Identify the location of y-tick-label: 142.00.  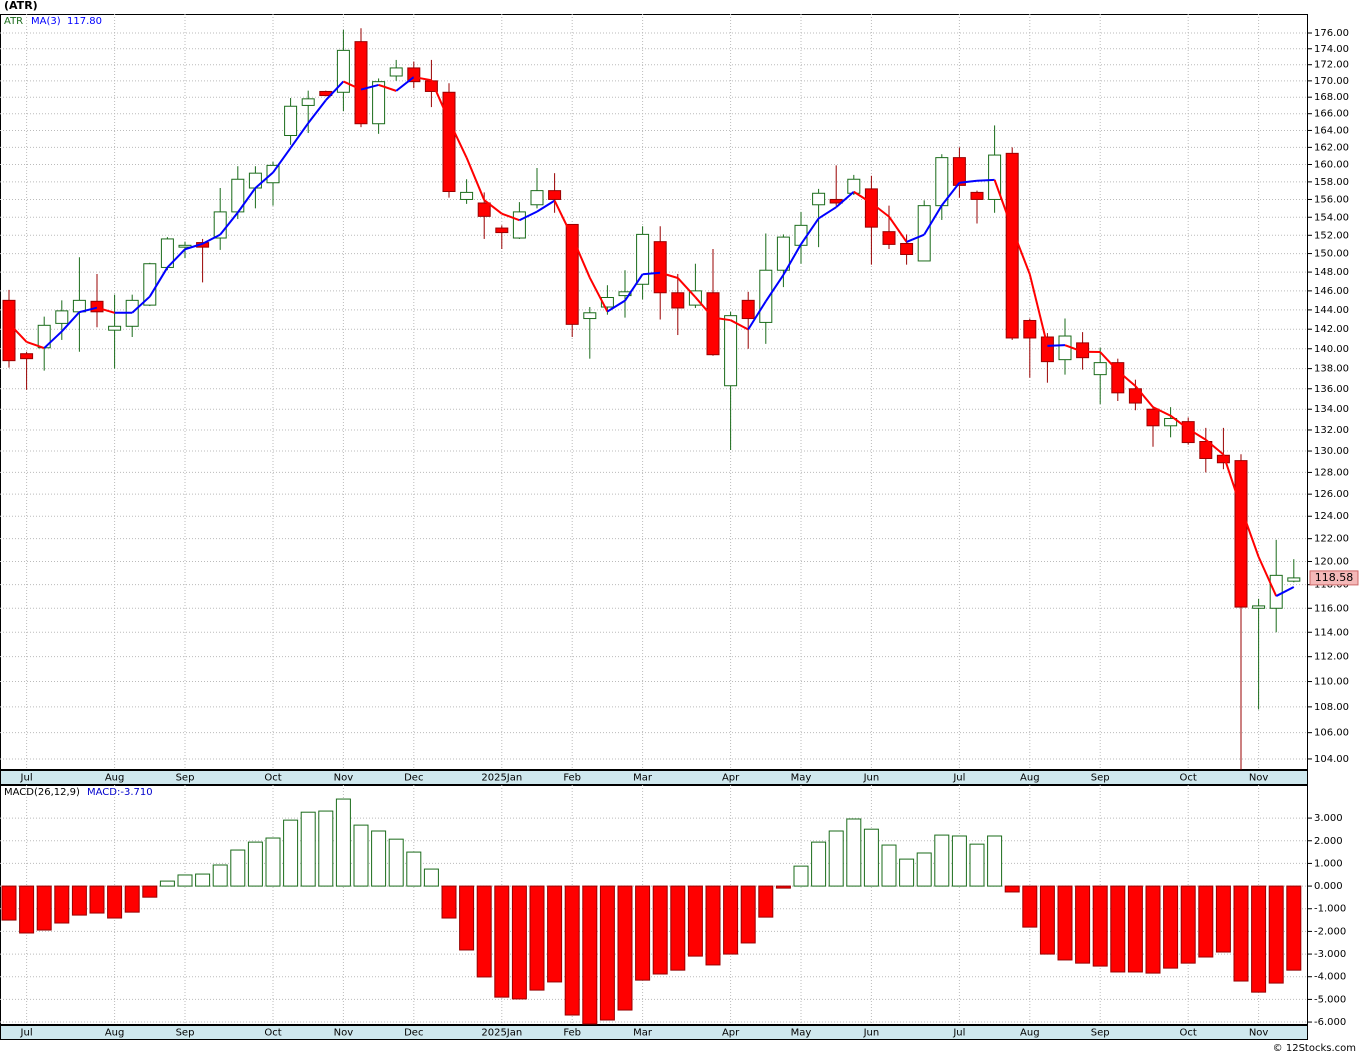
(1331, 329).